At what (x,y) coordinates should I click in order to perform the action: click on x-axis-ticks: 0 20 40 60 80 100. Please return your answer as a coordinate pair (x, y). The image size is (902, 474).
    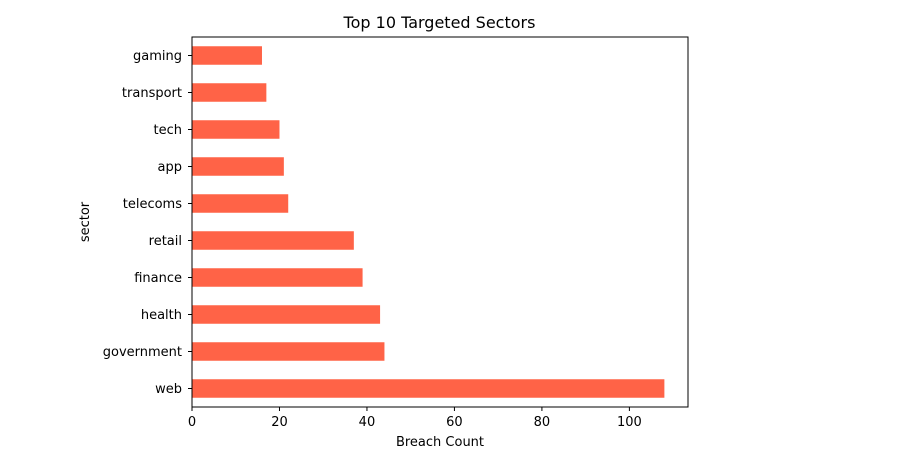
    Looking at the image, I should click on (415, 418).